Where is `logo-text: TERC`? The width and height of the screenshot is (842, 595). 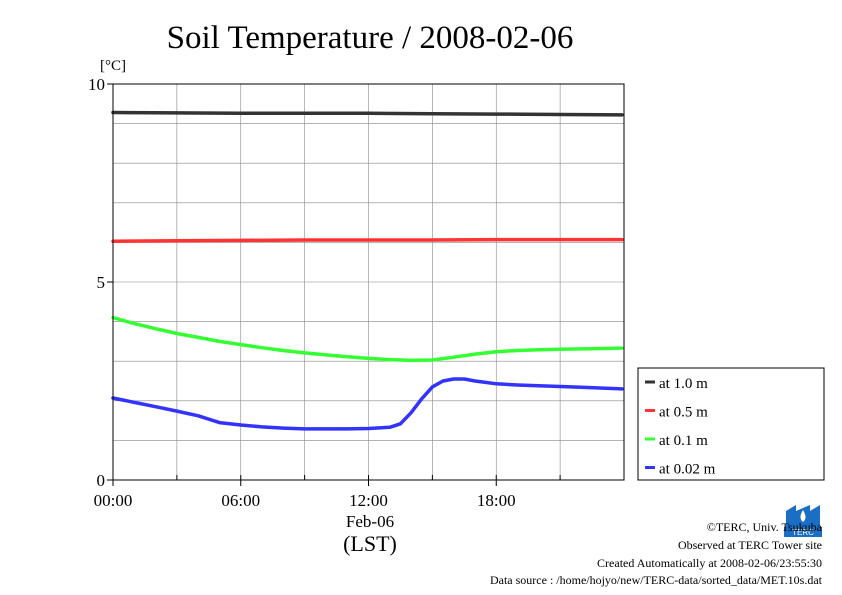
logo-text: TERC is located at coordinates (803, 532).